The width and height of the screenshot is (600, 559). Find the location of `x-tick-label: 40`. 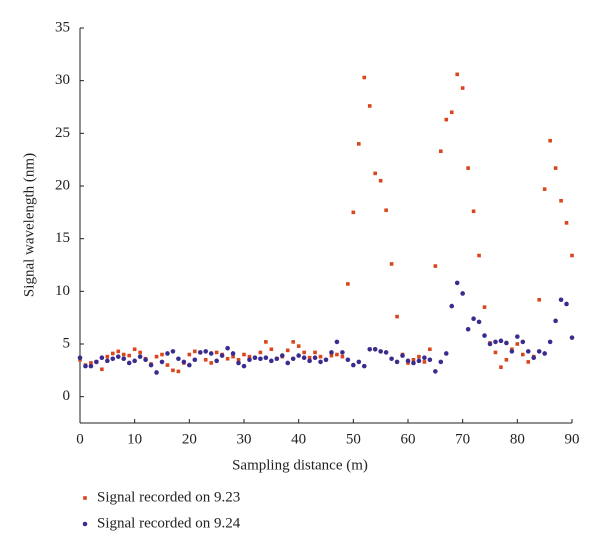

x-tick-label: 40 is located at coordinates (298, 439).